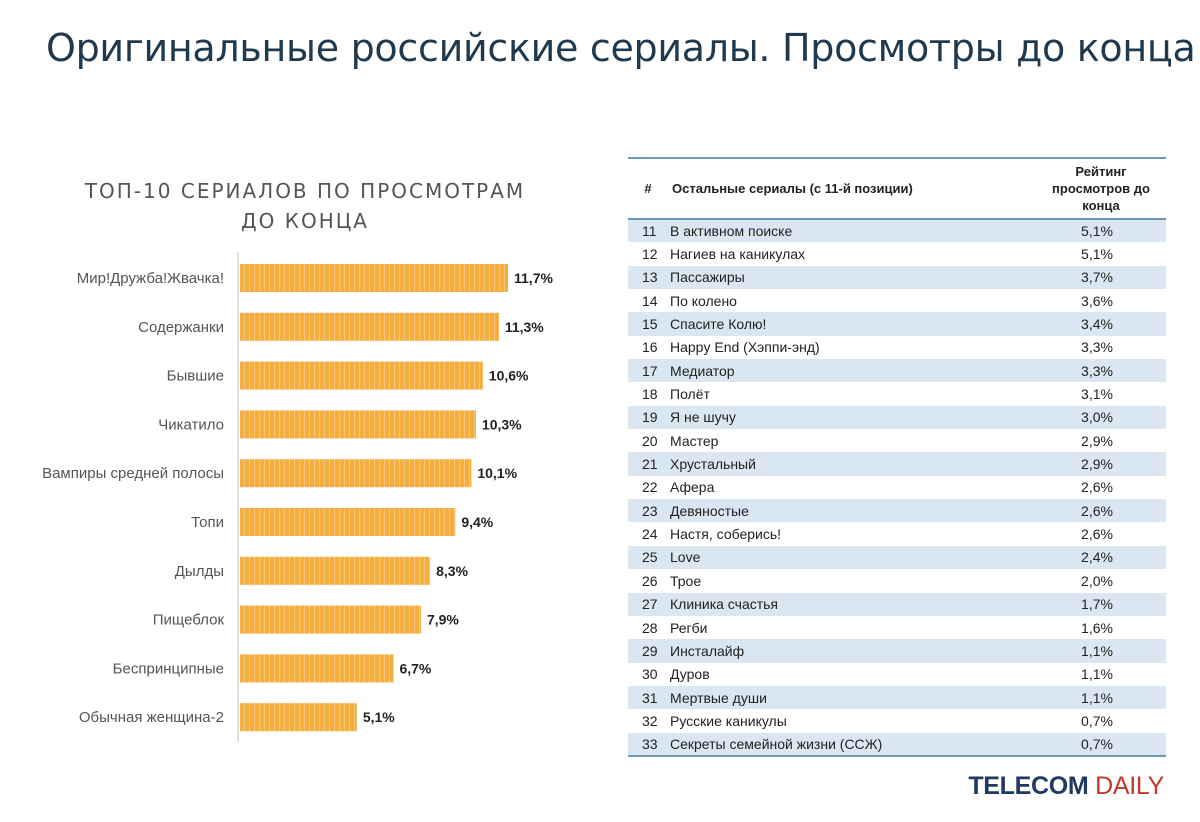 Image resolution: width=1200 pixels, height=822 pixels. Describe the element at coordinates (650, 347) in the screenshot. I see `row-num: 16` at that location.